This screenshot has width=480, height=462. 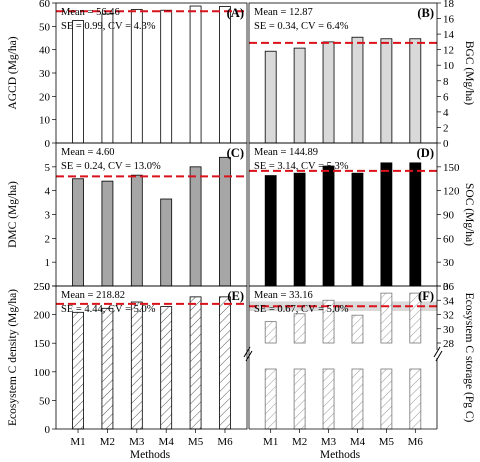 I want to click on panel-f-bar-m1, so click(x=270, y=332).